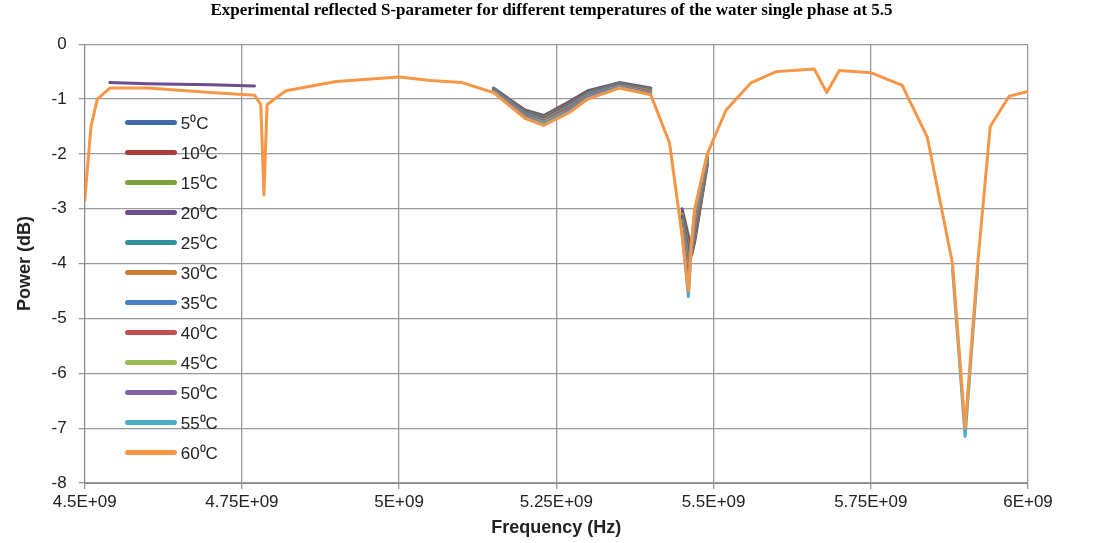 This screenshot has height=543, width=1103. What do you see at coordinates (59, 318) in the screenshot?
I see `y-tick-label: -5` at bounding box center [59, 318].